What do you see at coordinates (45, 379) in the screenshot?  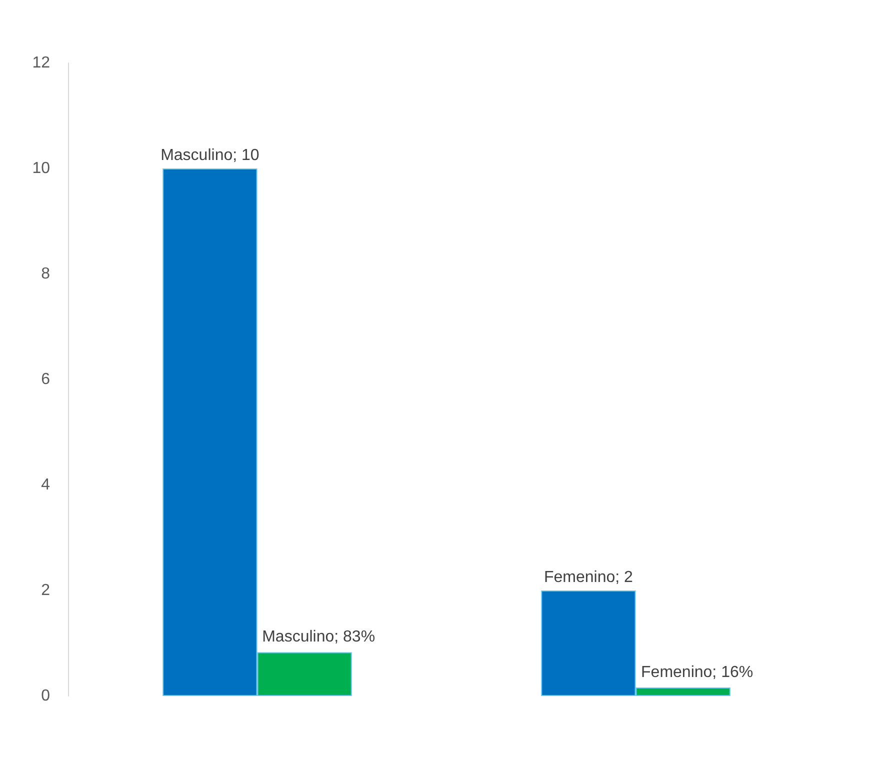 I see `y-tick-label: 6` at bounding box center [45, 379].